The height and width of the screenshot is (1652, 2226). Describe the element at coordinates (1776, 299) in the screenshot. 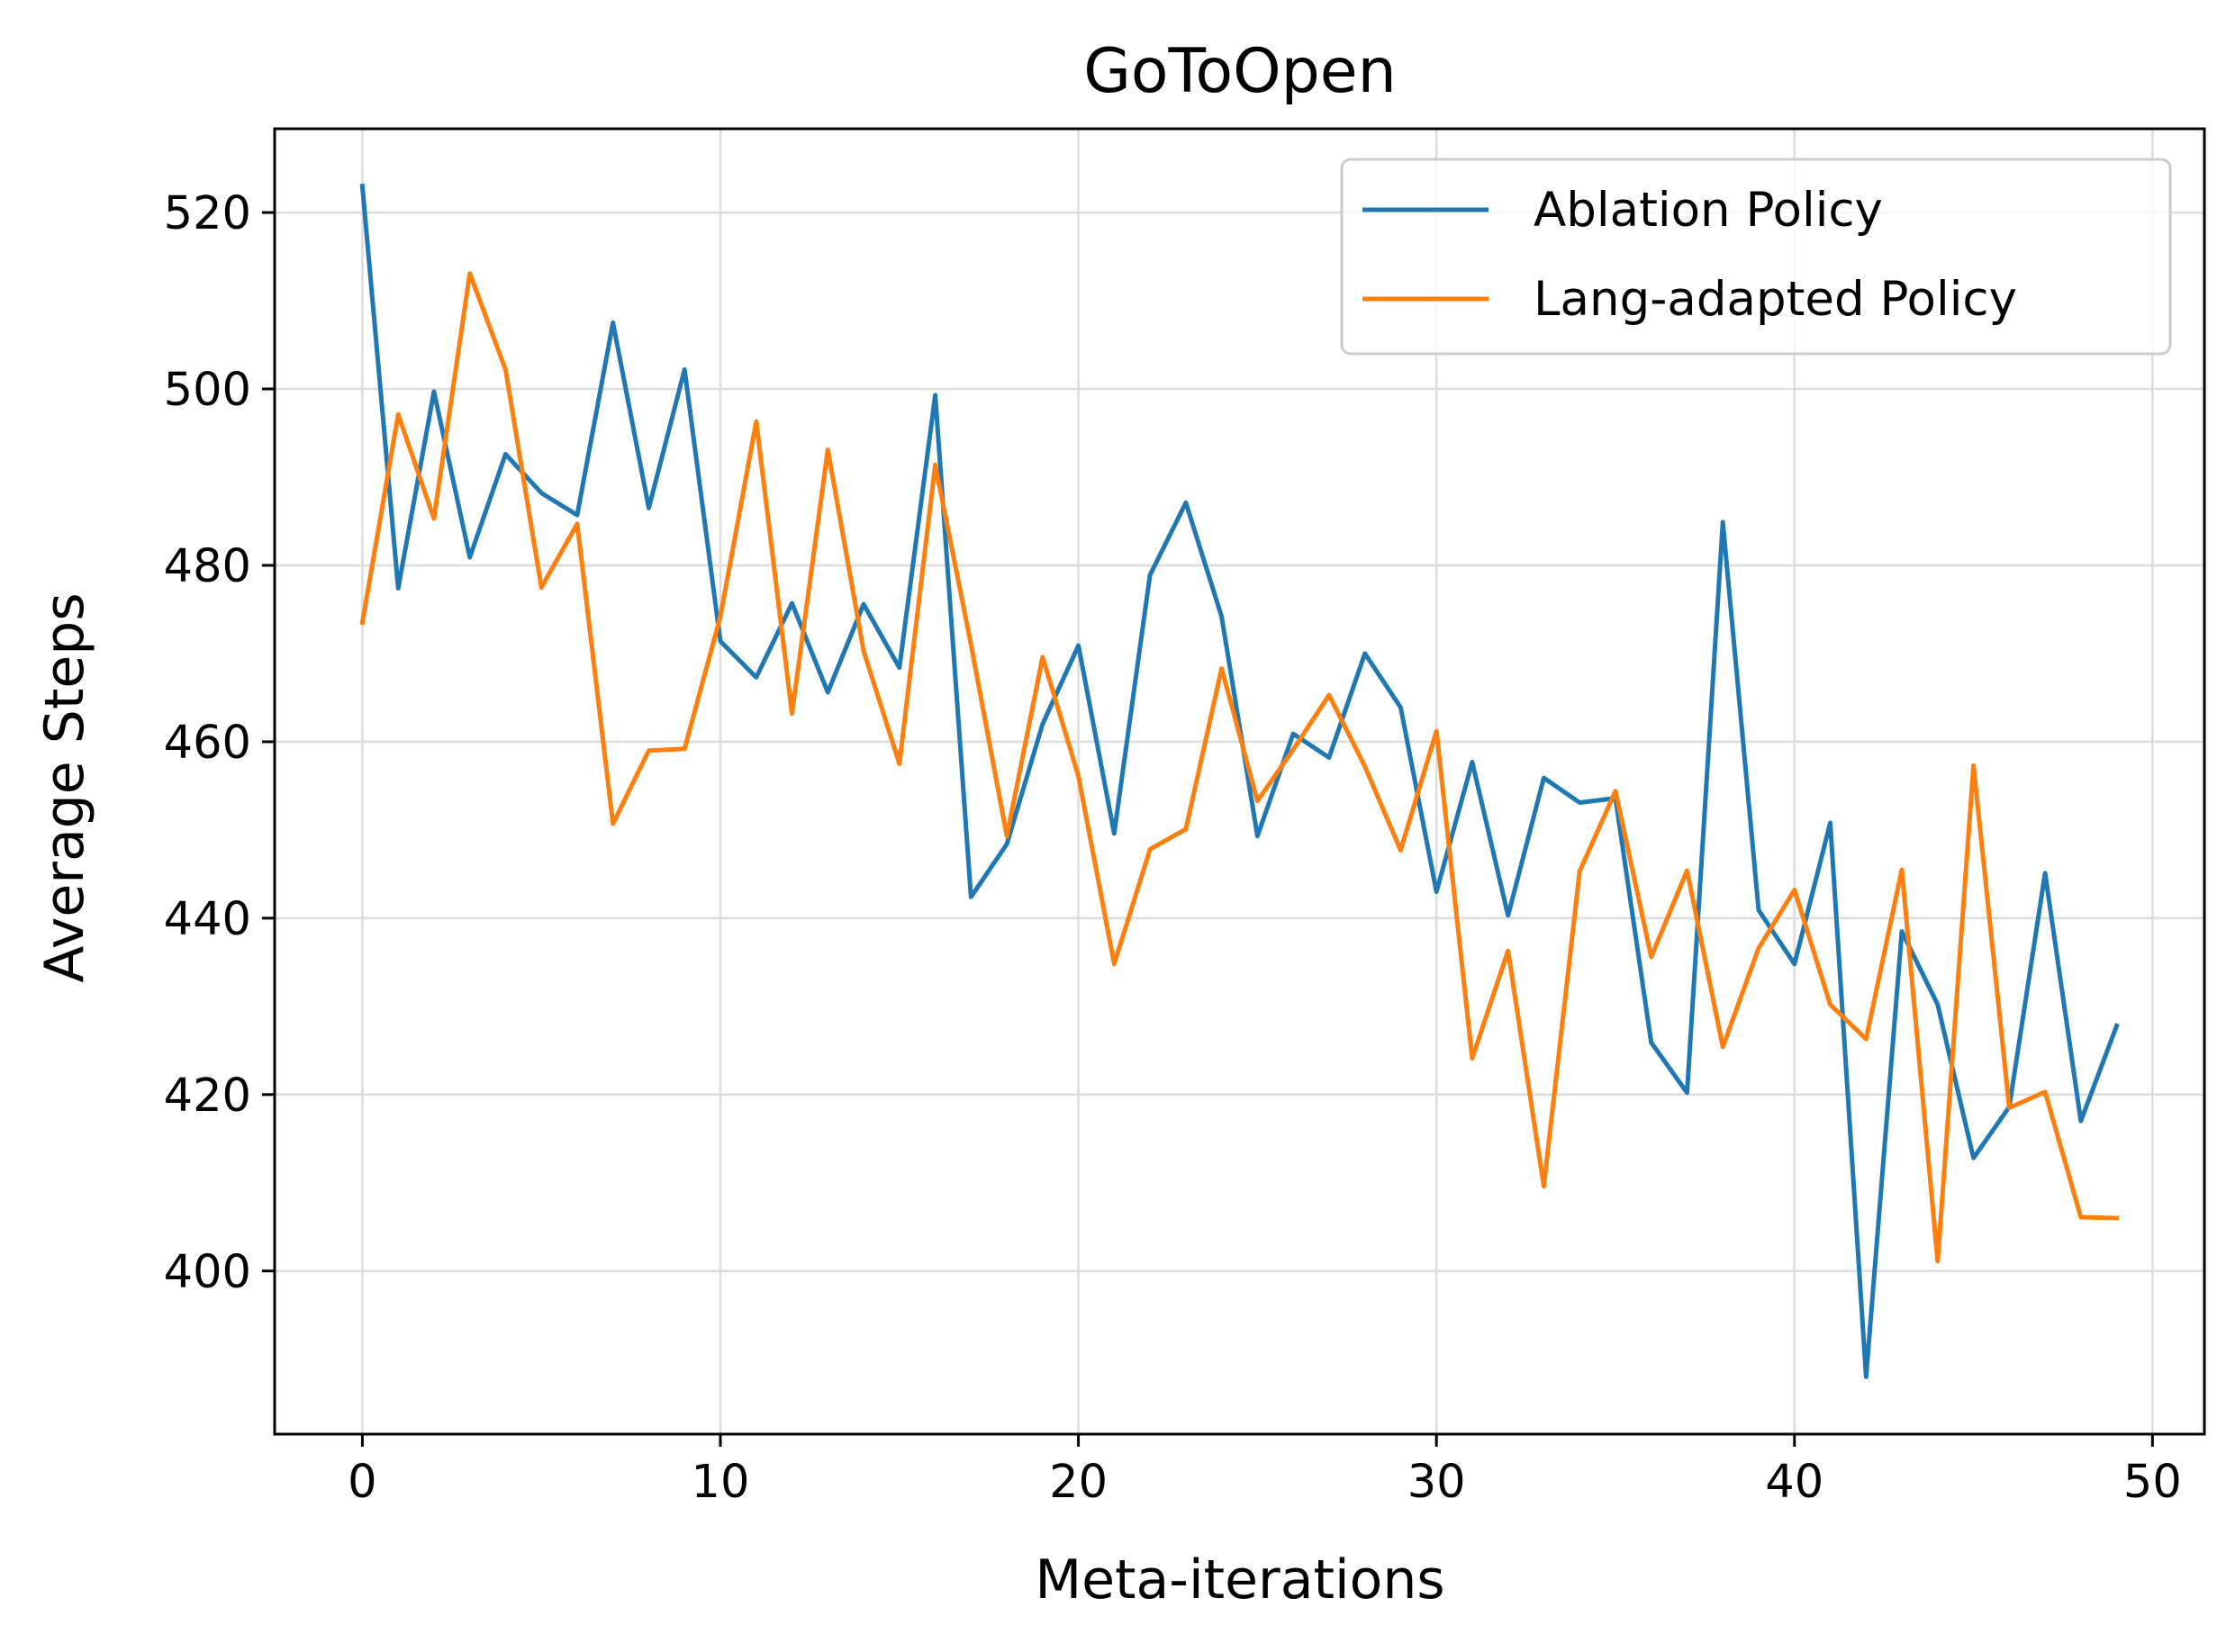

I see `legend-label-lang-adapted-policy: Lang-adapted Policy` at that location.